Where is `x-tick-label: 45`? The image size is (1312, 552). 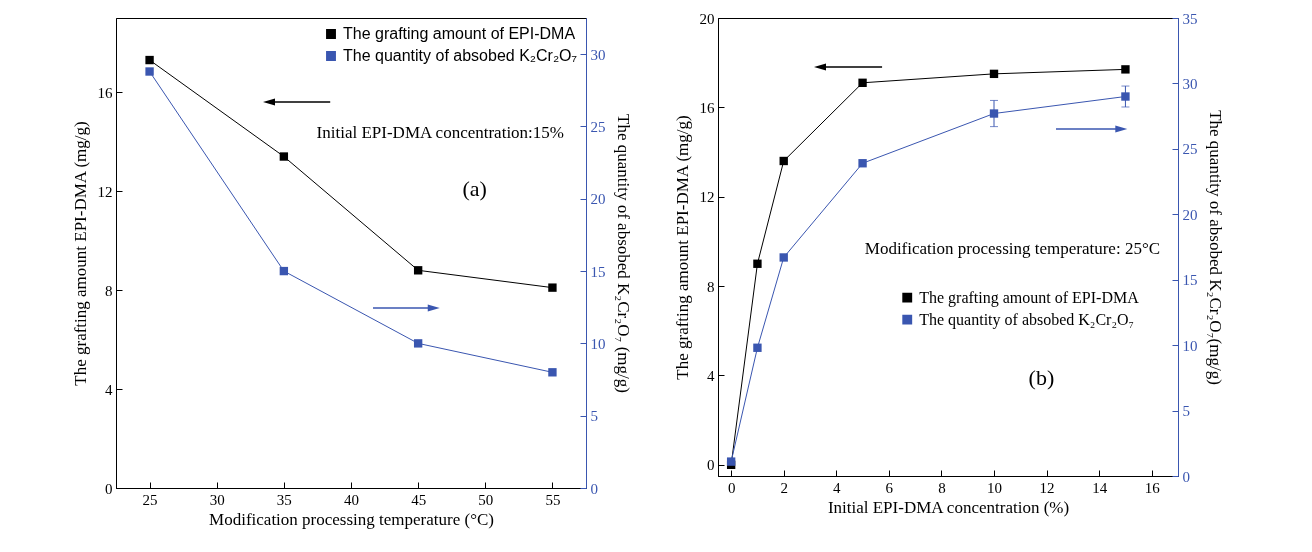
x-tick-label: 45 is located at coordinates (419, 499).